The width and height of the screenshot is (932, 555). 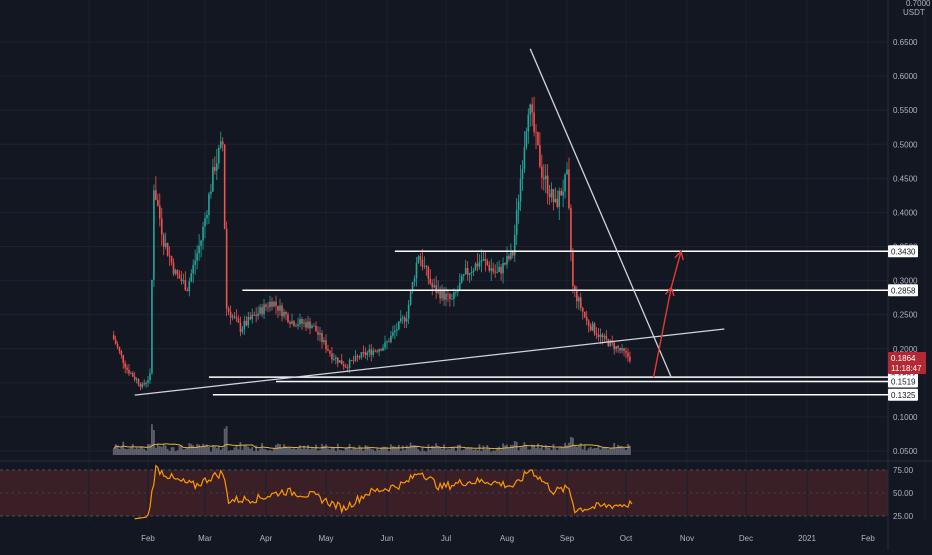 What do you see at coordinates (906, 368) in the screenshot?
I see `countdown-label: 11:18:47` at bounding box center [906, 368].